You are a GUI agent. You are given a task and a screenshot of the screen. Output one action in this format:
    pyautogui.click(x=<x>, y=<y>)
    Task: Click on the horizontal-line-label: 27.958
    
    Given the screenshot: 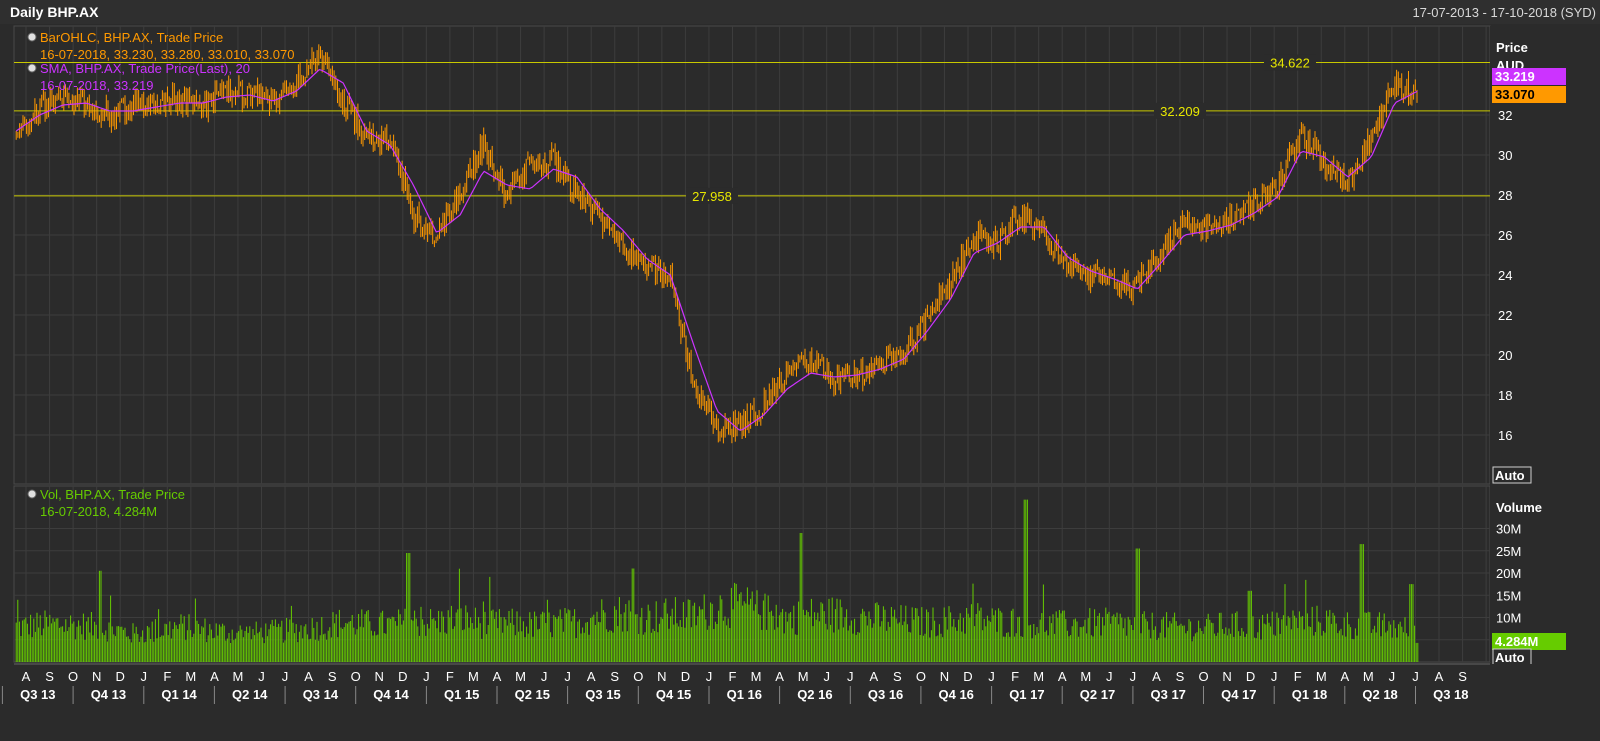 What is the action you would take?
    pyautogui.click(x=712, y=196)
    